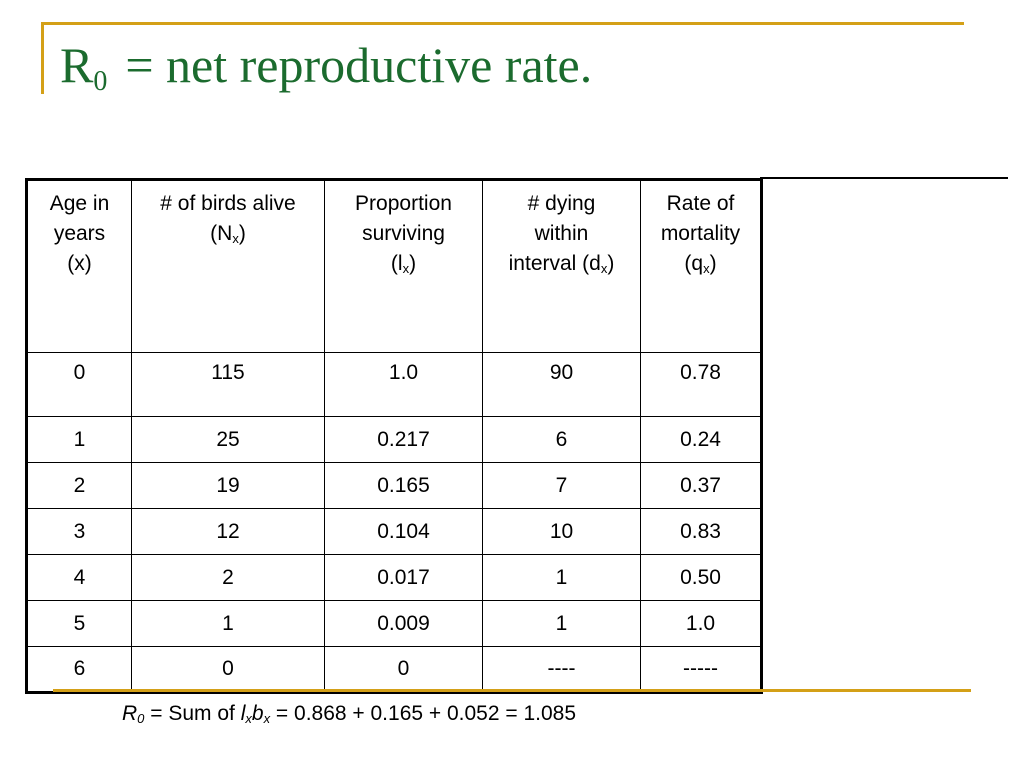  What do you see at coordinates (502, 23) in the screenshot?
I see `top-accent-line` at bounding box center [502, 23].